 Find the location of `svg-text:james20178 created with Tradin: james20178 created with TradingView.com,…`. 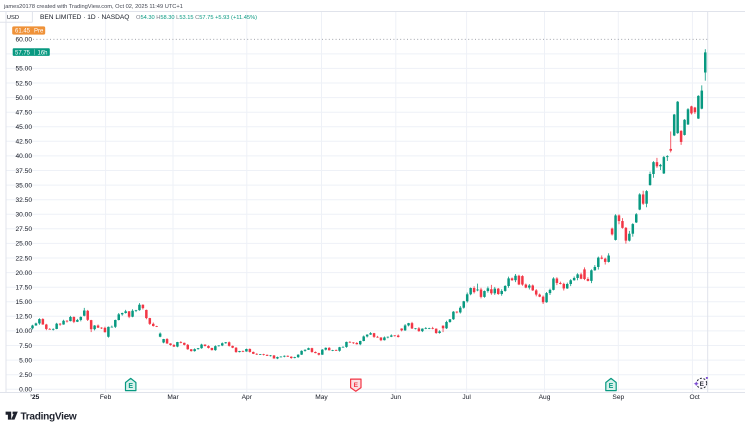

svg-text:james20178 created with Tradin: james20178 created with TradingView.com,… is located at coordinates (93, 7).